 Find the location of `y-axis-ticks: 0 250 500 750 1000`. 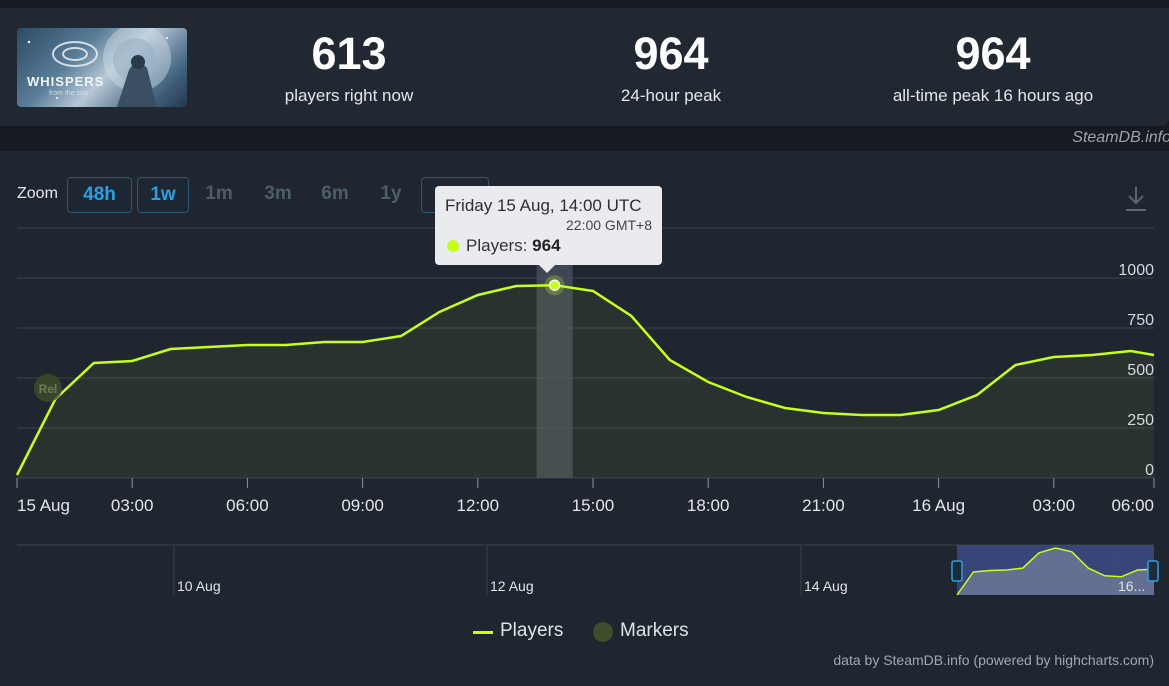

y-axis-ticks: 0 250 500 750 1000 is located at coordinates (1136, 370).